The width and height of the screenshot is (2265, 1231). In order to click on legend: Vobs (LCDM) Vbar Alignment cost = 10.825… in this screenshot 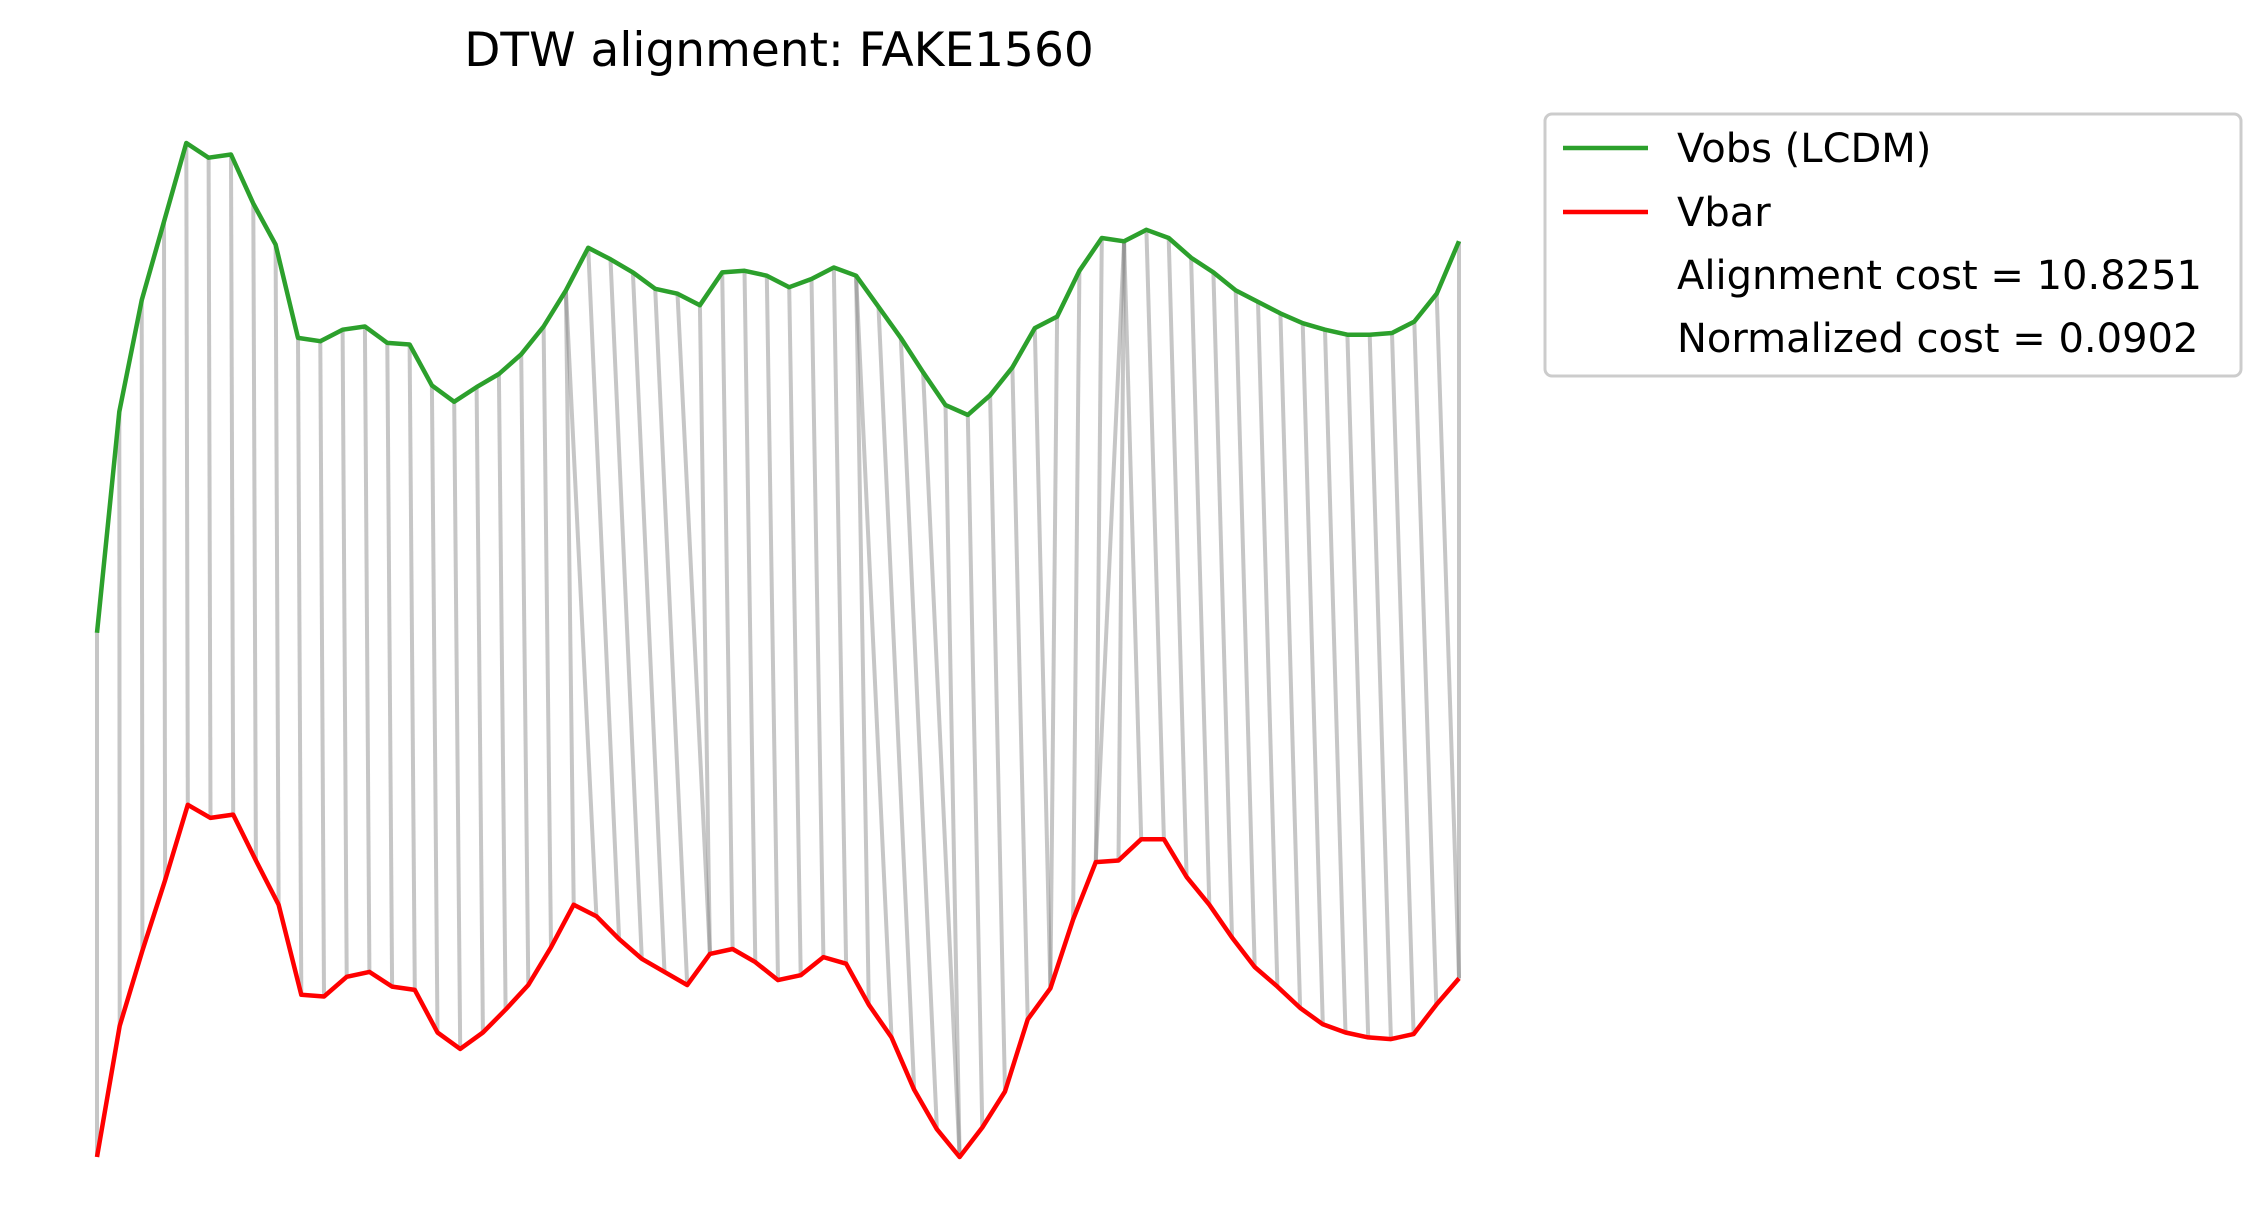, I will do `click(1893, 245)`.